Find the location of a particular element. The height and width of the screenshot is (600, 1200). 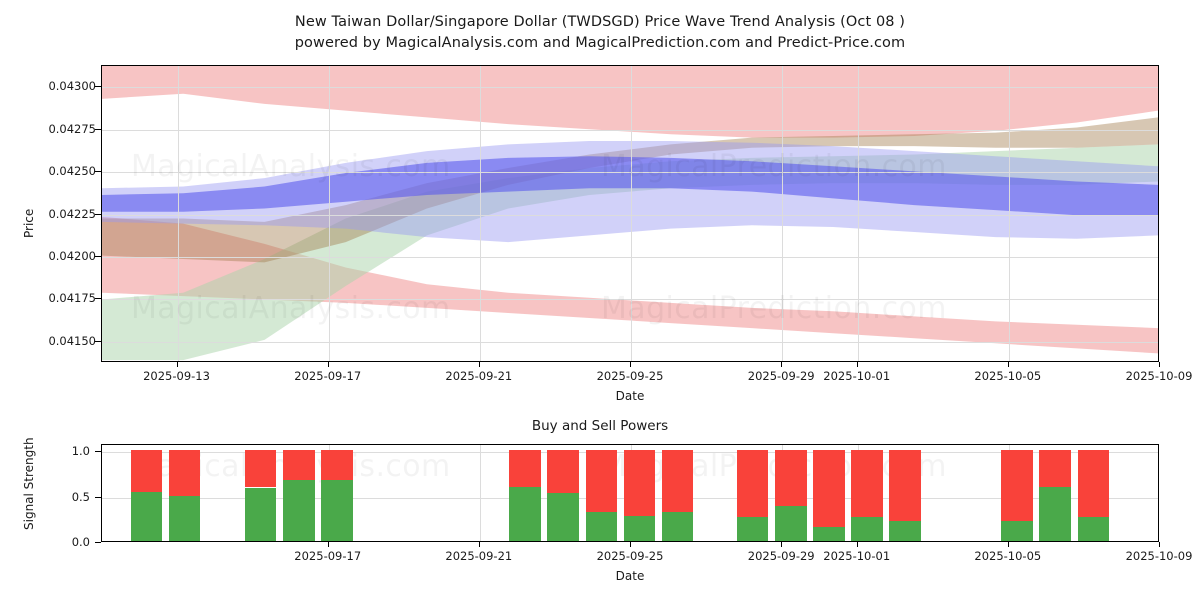

price-x-tick-label: 2025-09-17 is located at coordinates (328, 376).